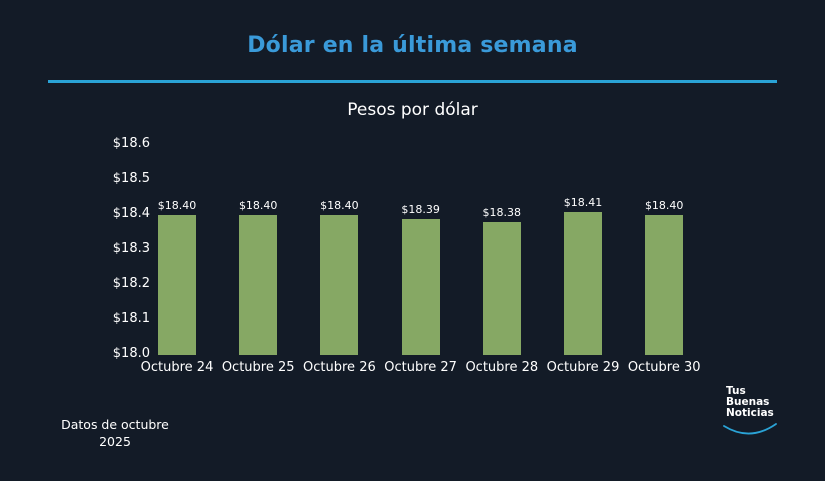 Image resolution: width=825 pixels, height=481 pixels. What do you see at coordinates (177, 367) in the screenshot?
I see `x-tick-label: Octubre 24` at bounding box center [177, 367].